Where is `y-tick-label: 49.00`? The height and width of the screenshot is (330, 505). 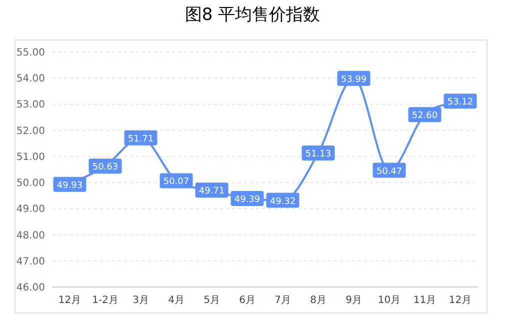 y-tick-label: 49.00 is located at coordinates (30, 210).